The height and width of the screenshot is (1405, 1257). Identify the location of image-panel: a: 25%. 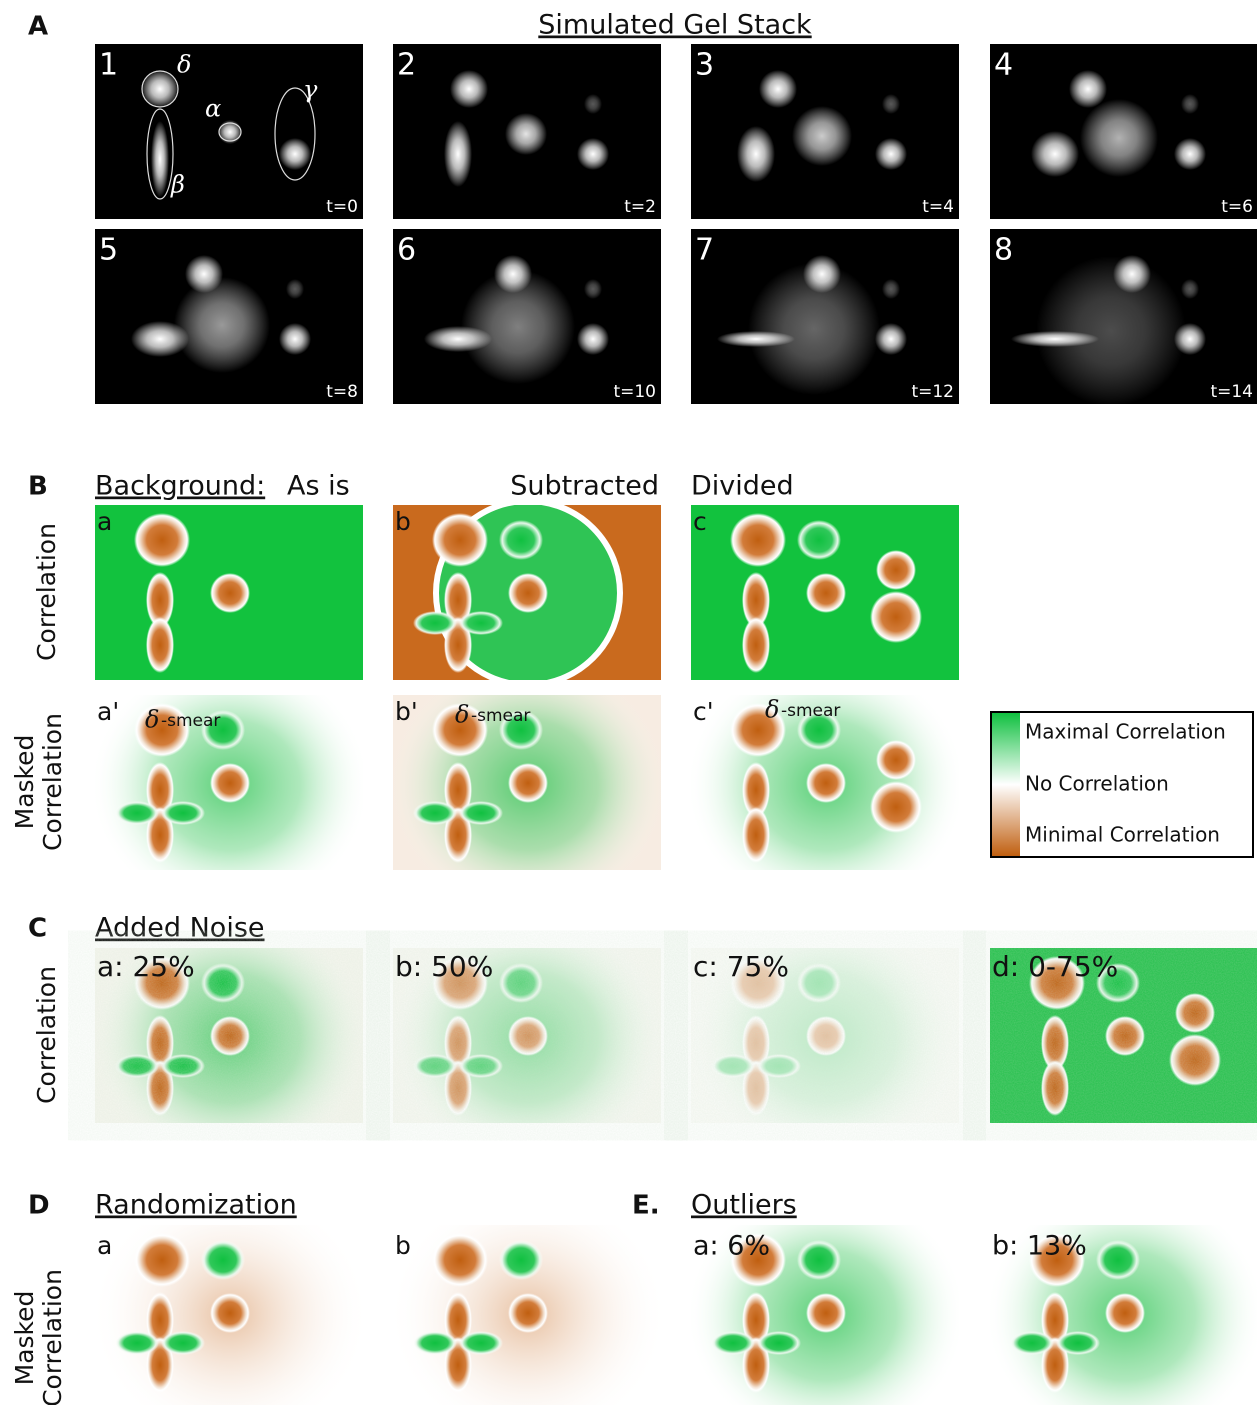
(229, 1035).